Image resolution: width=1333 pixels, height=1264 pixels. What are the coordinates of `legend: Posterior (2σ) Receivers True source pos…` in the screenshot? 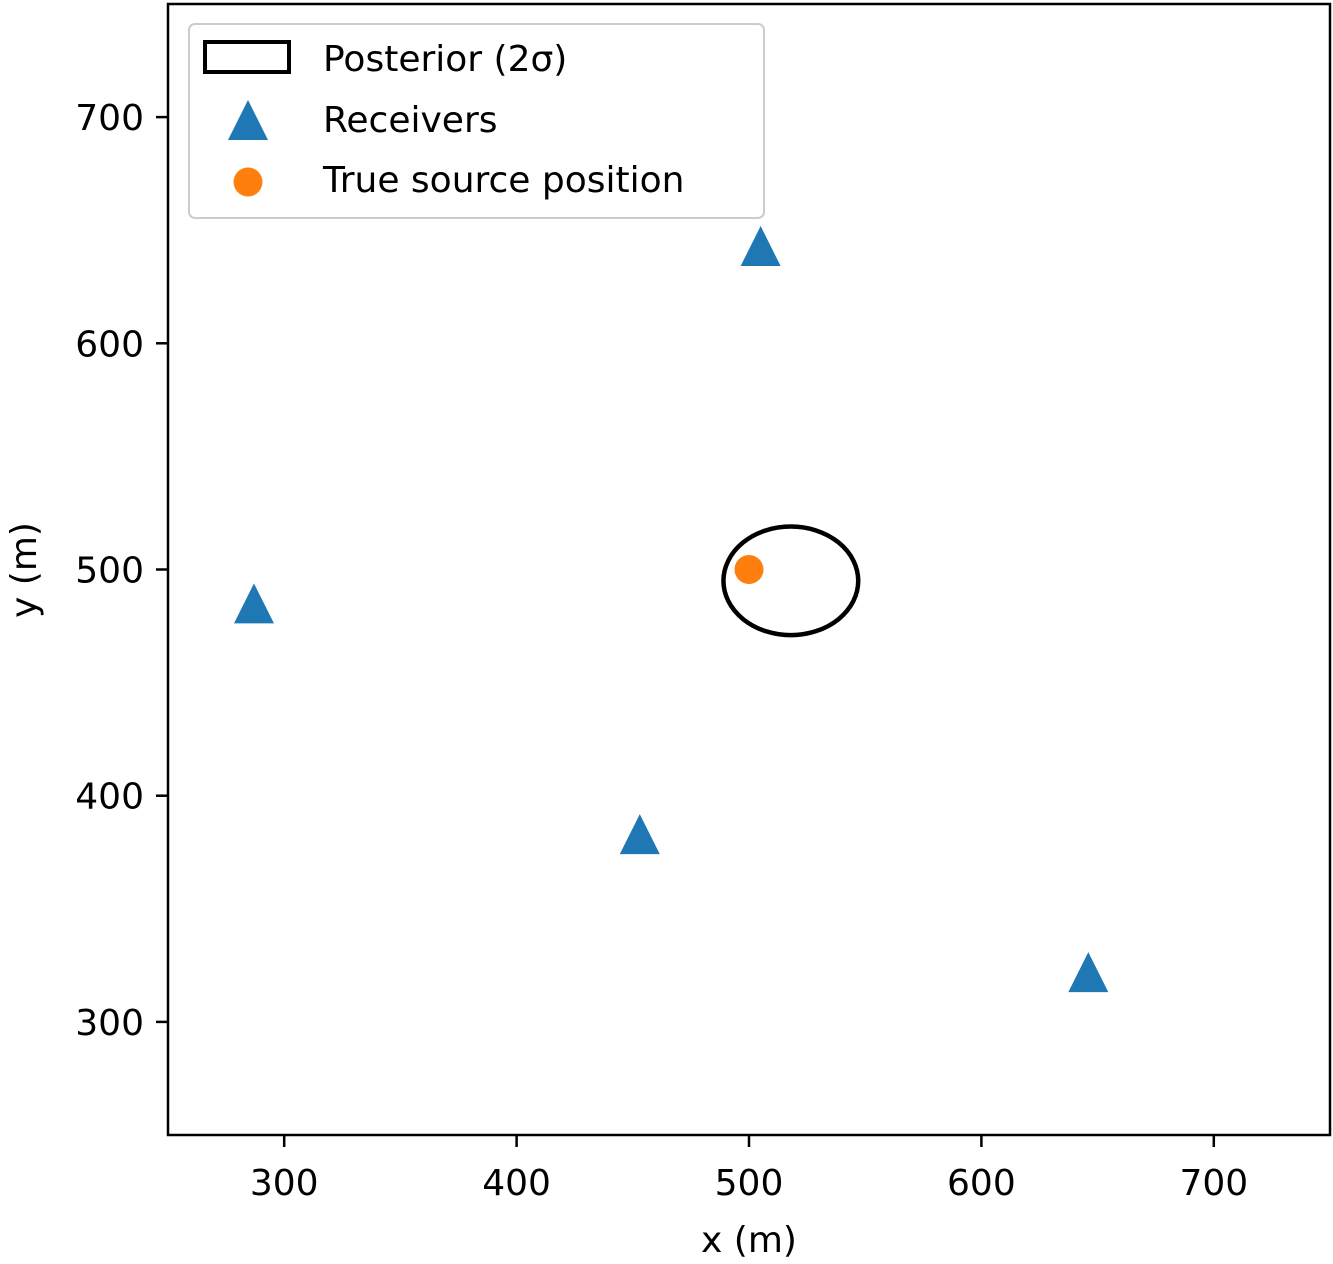 It's located at (476, 121).